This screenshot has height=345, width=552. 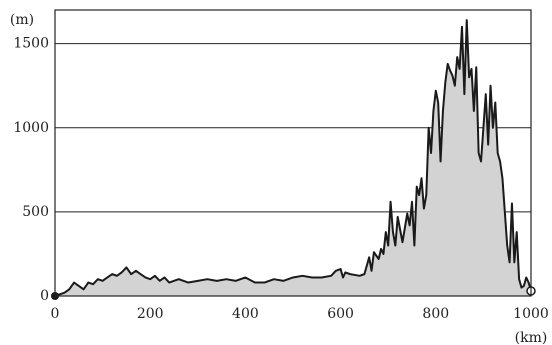 I want to click on x-tick-label: 0, so click(x=55, y=314).